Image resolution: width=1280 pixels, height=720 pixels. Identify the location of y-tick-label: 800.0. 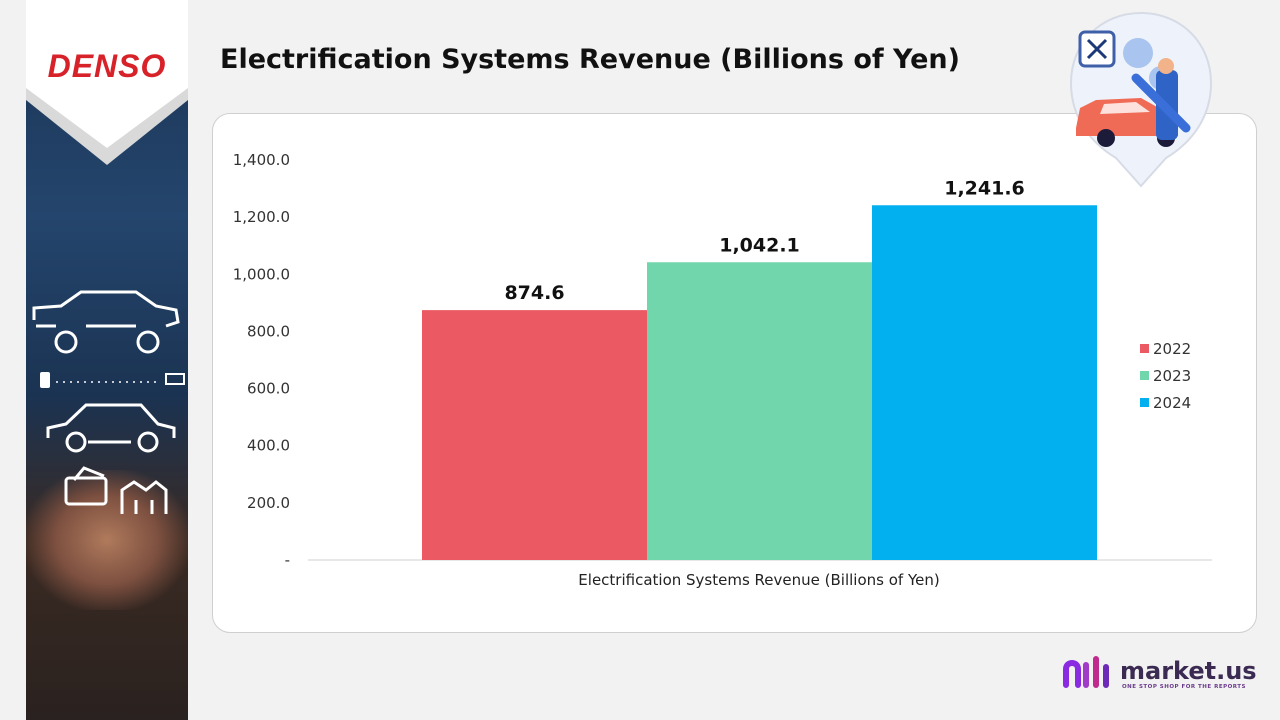
(268, 331).